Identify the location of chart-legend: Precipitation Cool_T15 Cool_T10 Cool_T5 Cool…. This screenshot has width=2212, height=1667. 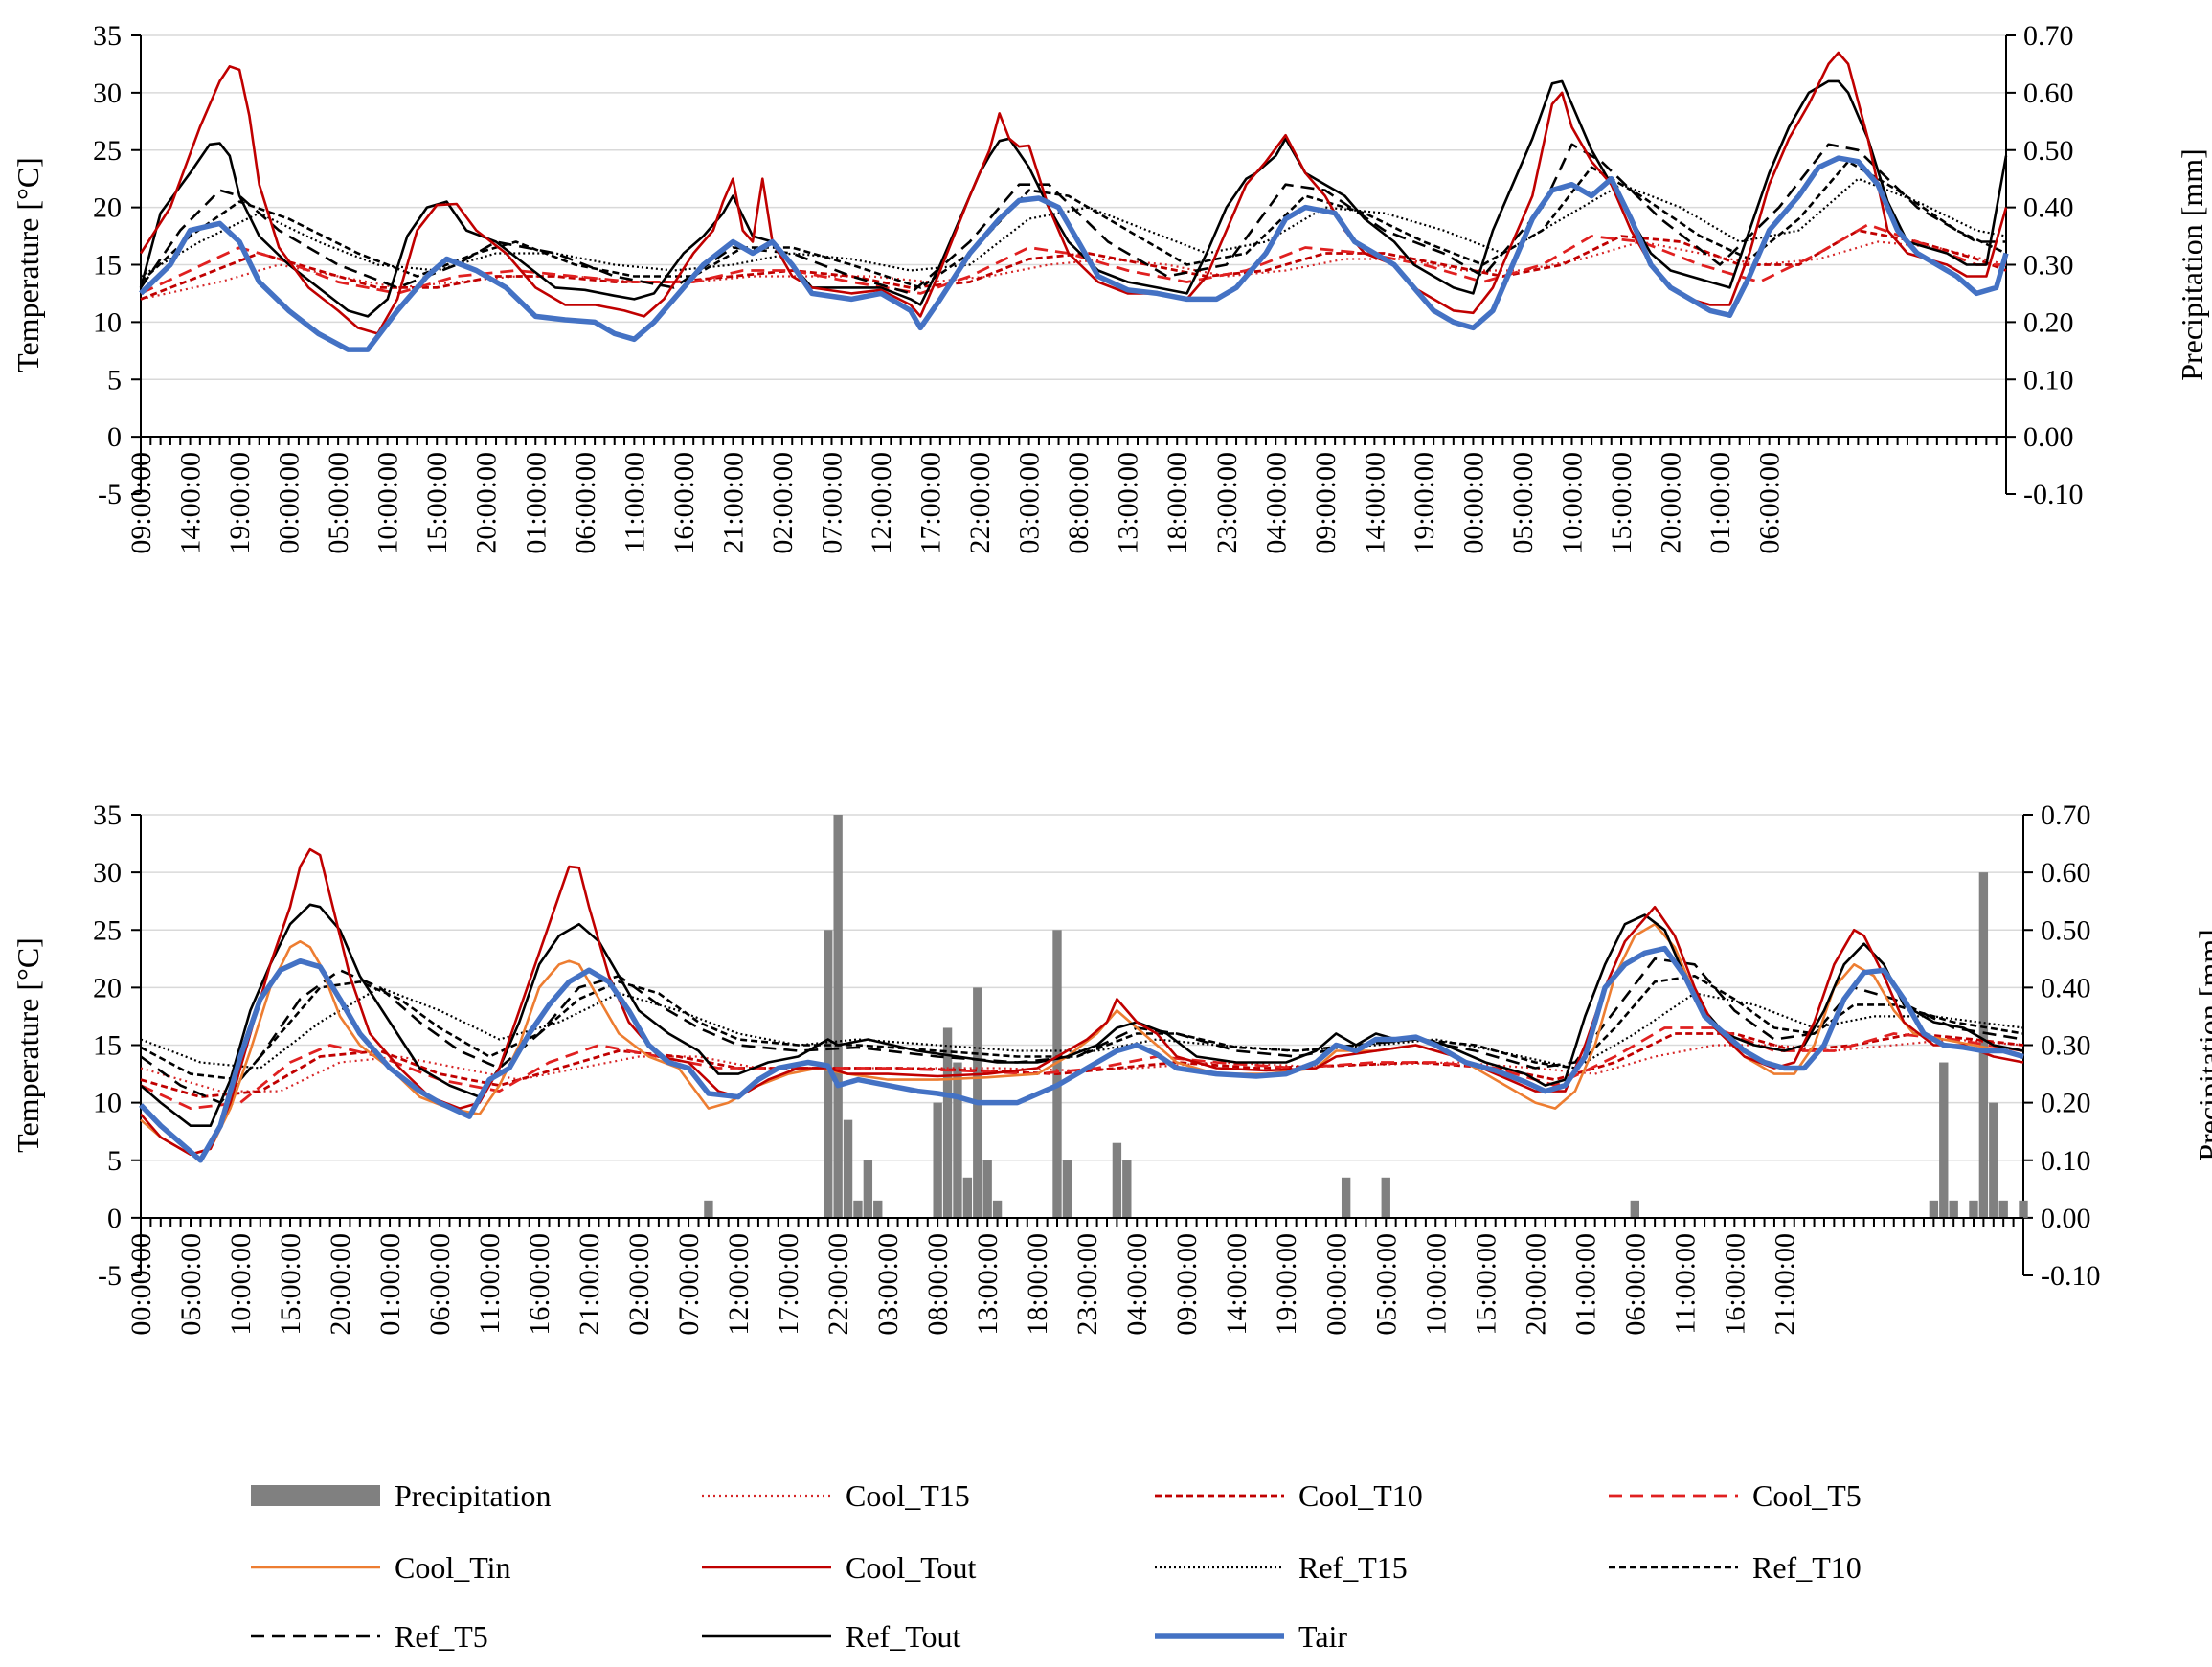
(1056, 1566).